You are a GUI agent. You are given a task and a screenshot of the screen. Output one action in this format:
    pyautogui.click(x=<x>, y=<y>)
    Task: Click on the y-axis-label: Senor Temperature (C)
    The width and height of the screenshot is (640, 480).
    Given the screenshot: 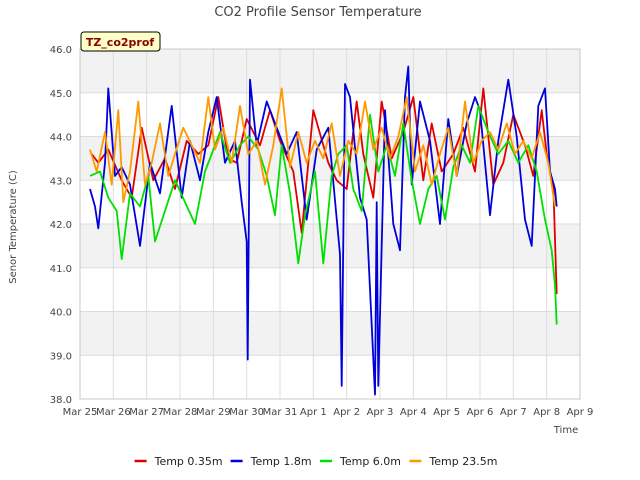 What is the action you would take?
    pyautogui.click(x=13, y=227)
    